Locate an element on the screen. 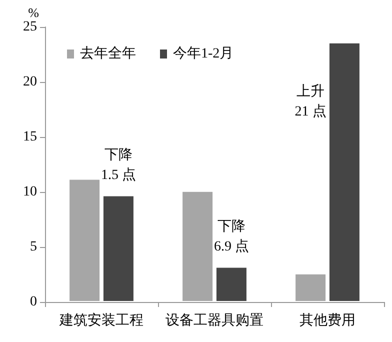  legend-label: 今年1-2月 is located at coordinates (203, 54).